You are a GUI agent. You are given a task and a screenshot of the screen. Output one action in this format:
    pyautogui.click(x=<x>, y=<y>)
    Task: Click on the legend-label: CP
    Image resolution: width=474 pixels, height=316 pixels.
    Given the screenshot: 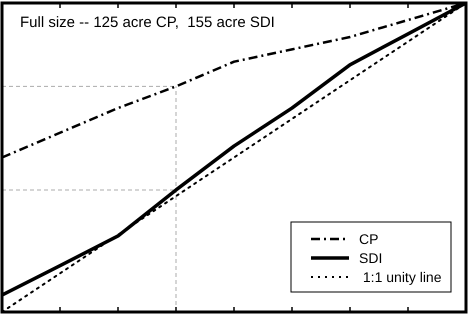 What is the action you would take?
    pyautogui.click(x=368, y=239)
    